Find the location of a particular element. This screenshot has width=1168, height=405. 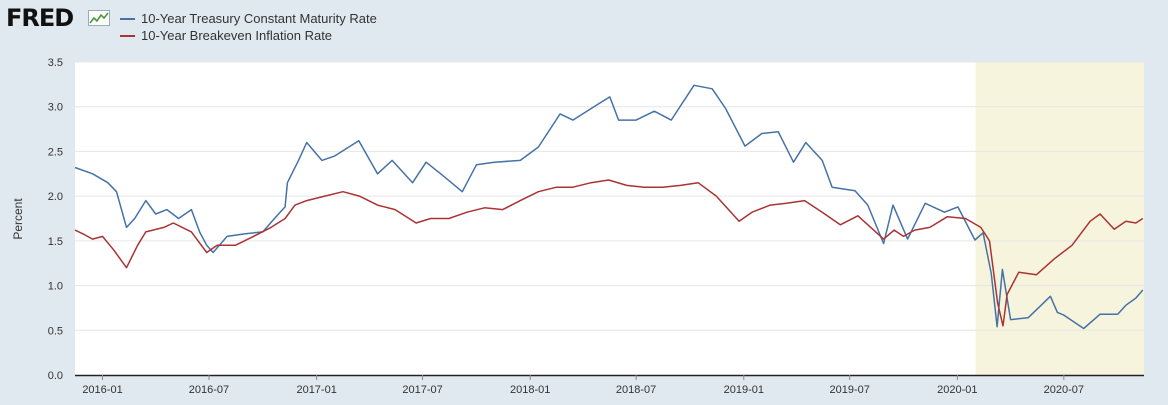

recession-band is located at coordinates (1059, 218).